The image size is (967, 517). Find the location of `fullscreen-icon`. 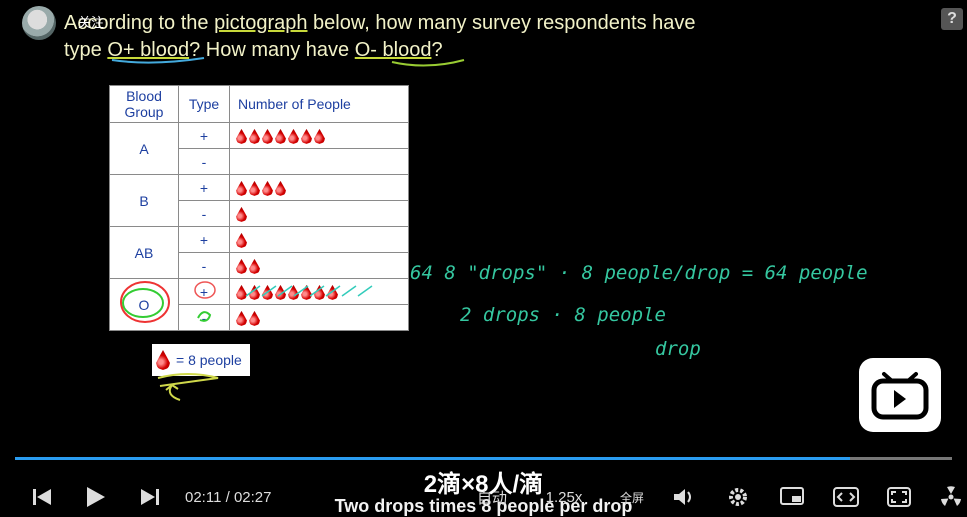

fullscreen-icon is located at coordinates (899, 497).